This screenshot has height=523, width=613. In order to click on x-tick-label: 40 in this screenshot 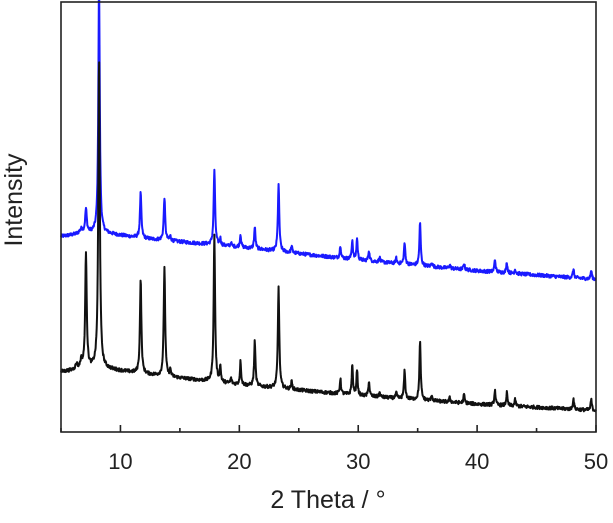, I will do `click(477, 461)`.